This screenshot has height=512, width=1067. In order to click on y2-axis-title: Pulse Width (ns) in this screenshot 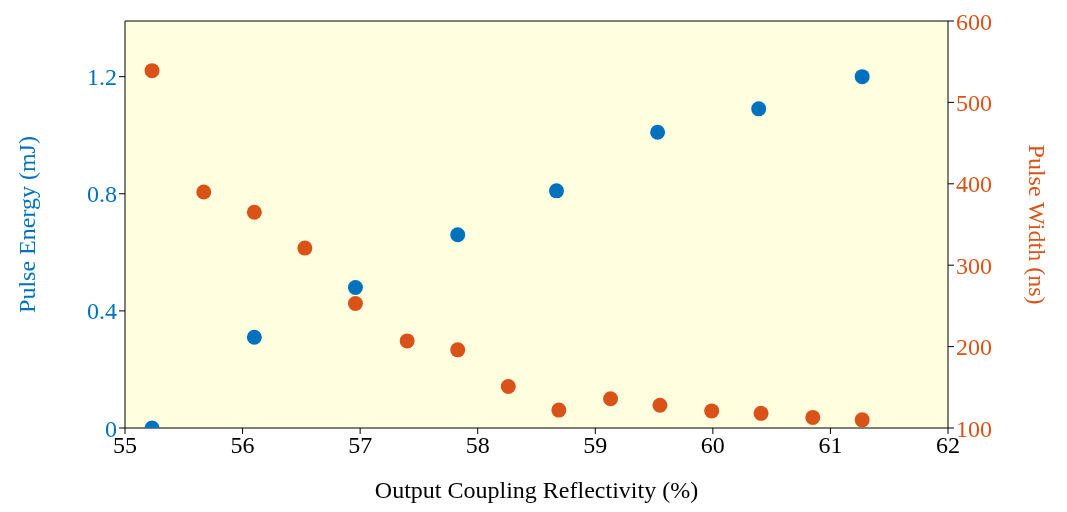, I will do `click(1037, 224)`.